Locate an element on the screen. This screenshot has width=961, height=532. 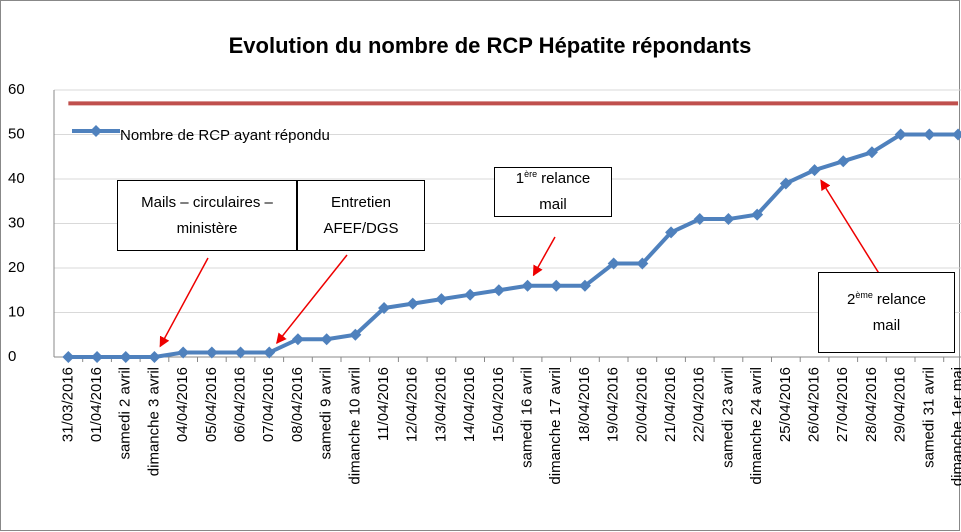
x-tick-label: 20/04/2016 is located at coordinates (641, 404).